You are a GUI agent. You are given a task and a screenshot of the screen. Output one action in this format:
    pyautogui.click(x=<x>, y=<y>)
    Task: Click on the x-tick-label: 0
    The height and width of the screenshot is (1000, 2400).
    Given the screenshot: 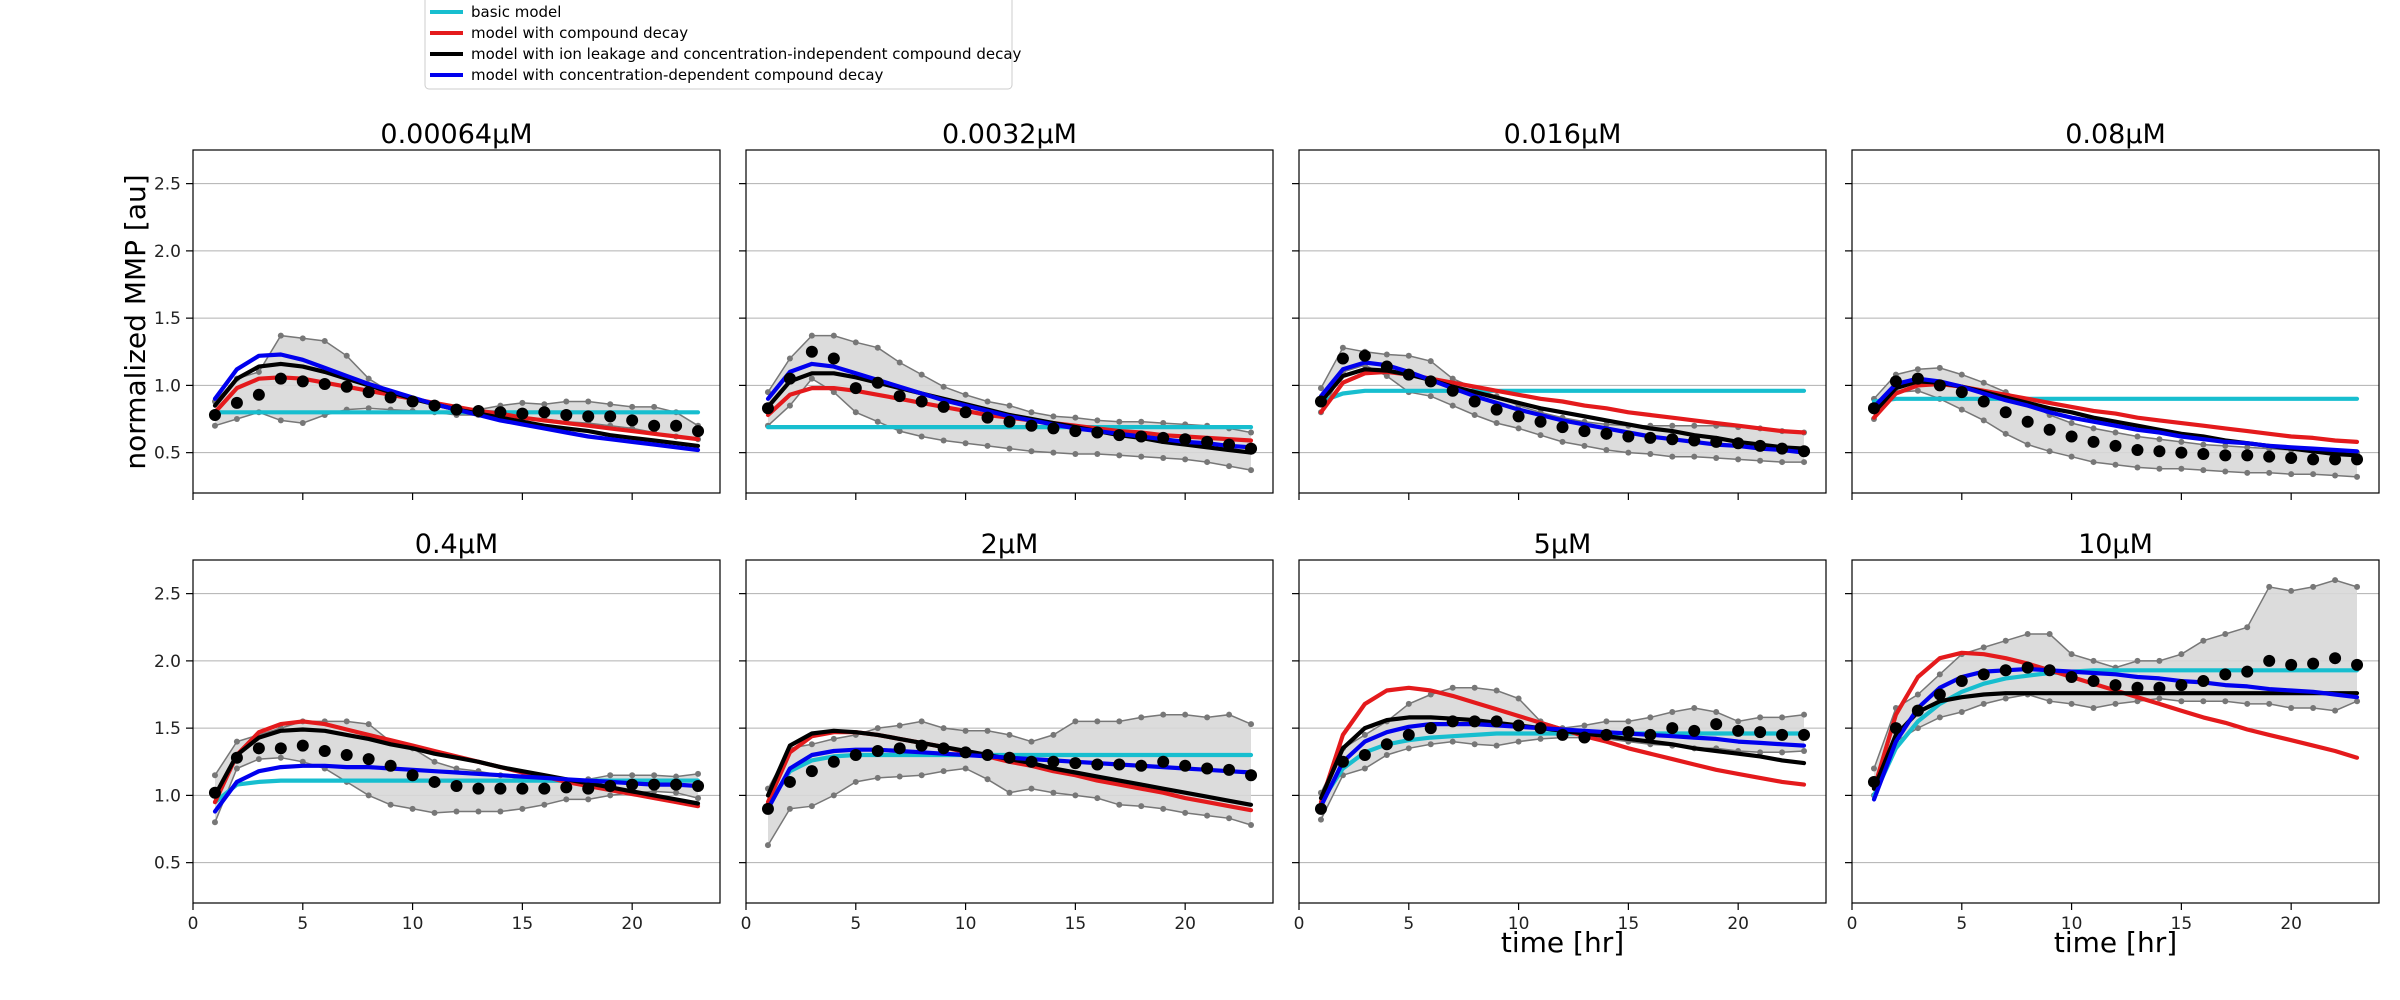 What is the action you would take?
    pyautogui.click(x=193, y=924)
    